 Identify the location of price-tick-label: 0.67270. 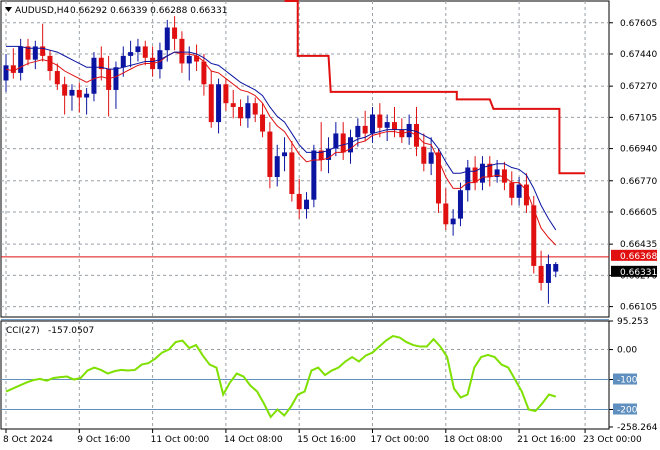
(638, 87).